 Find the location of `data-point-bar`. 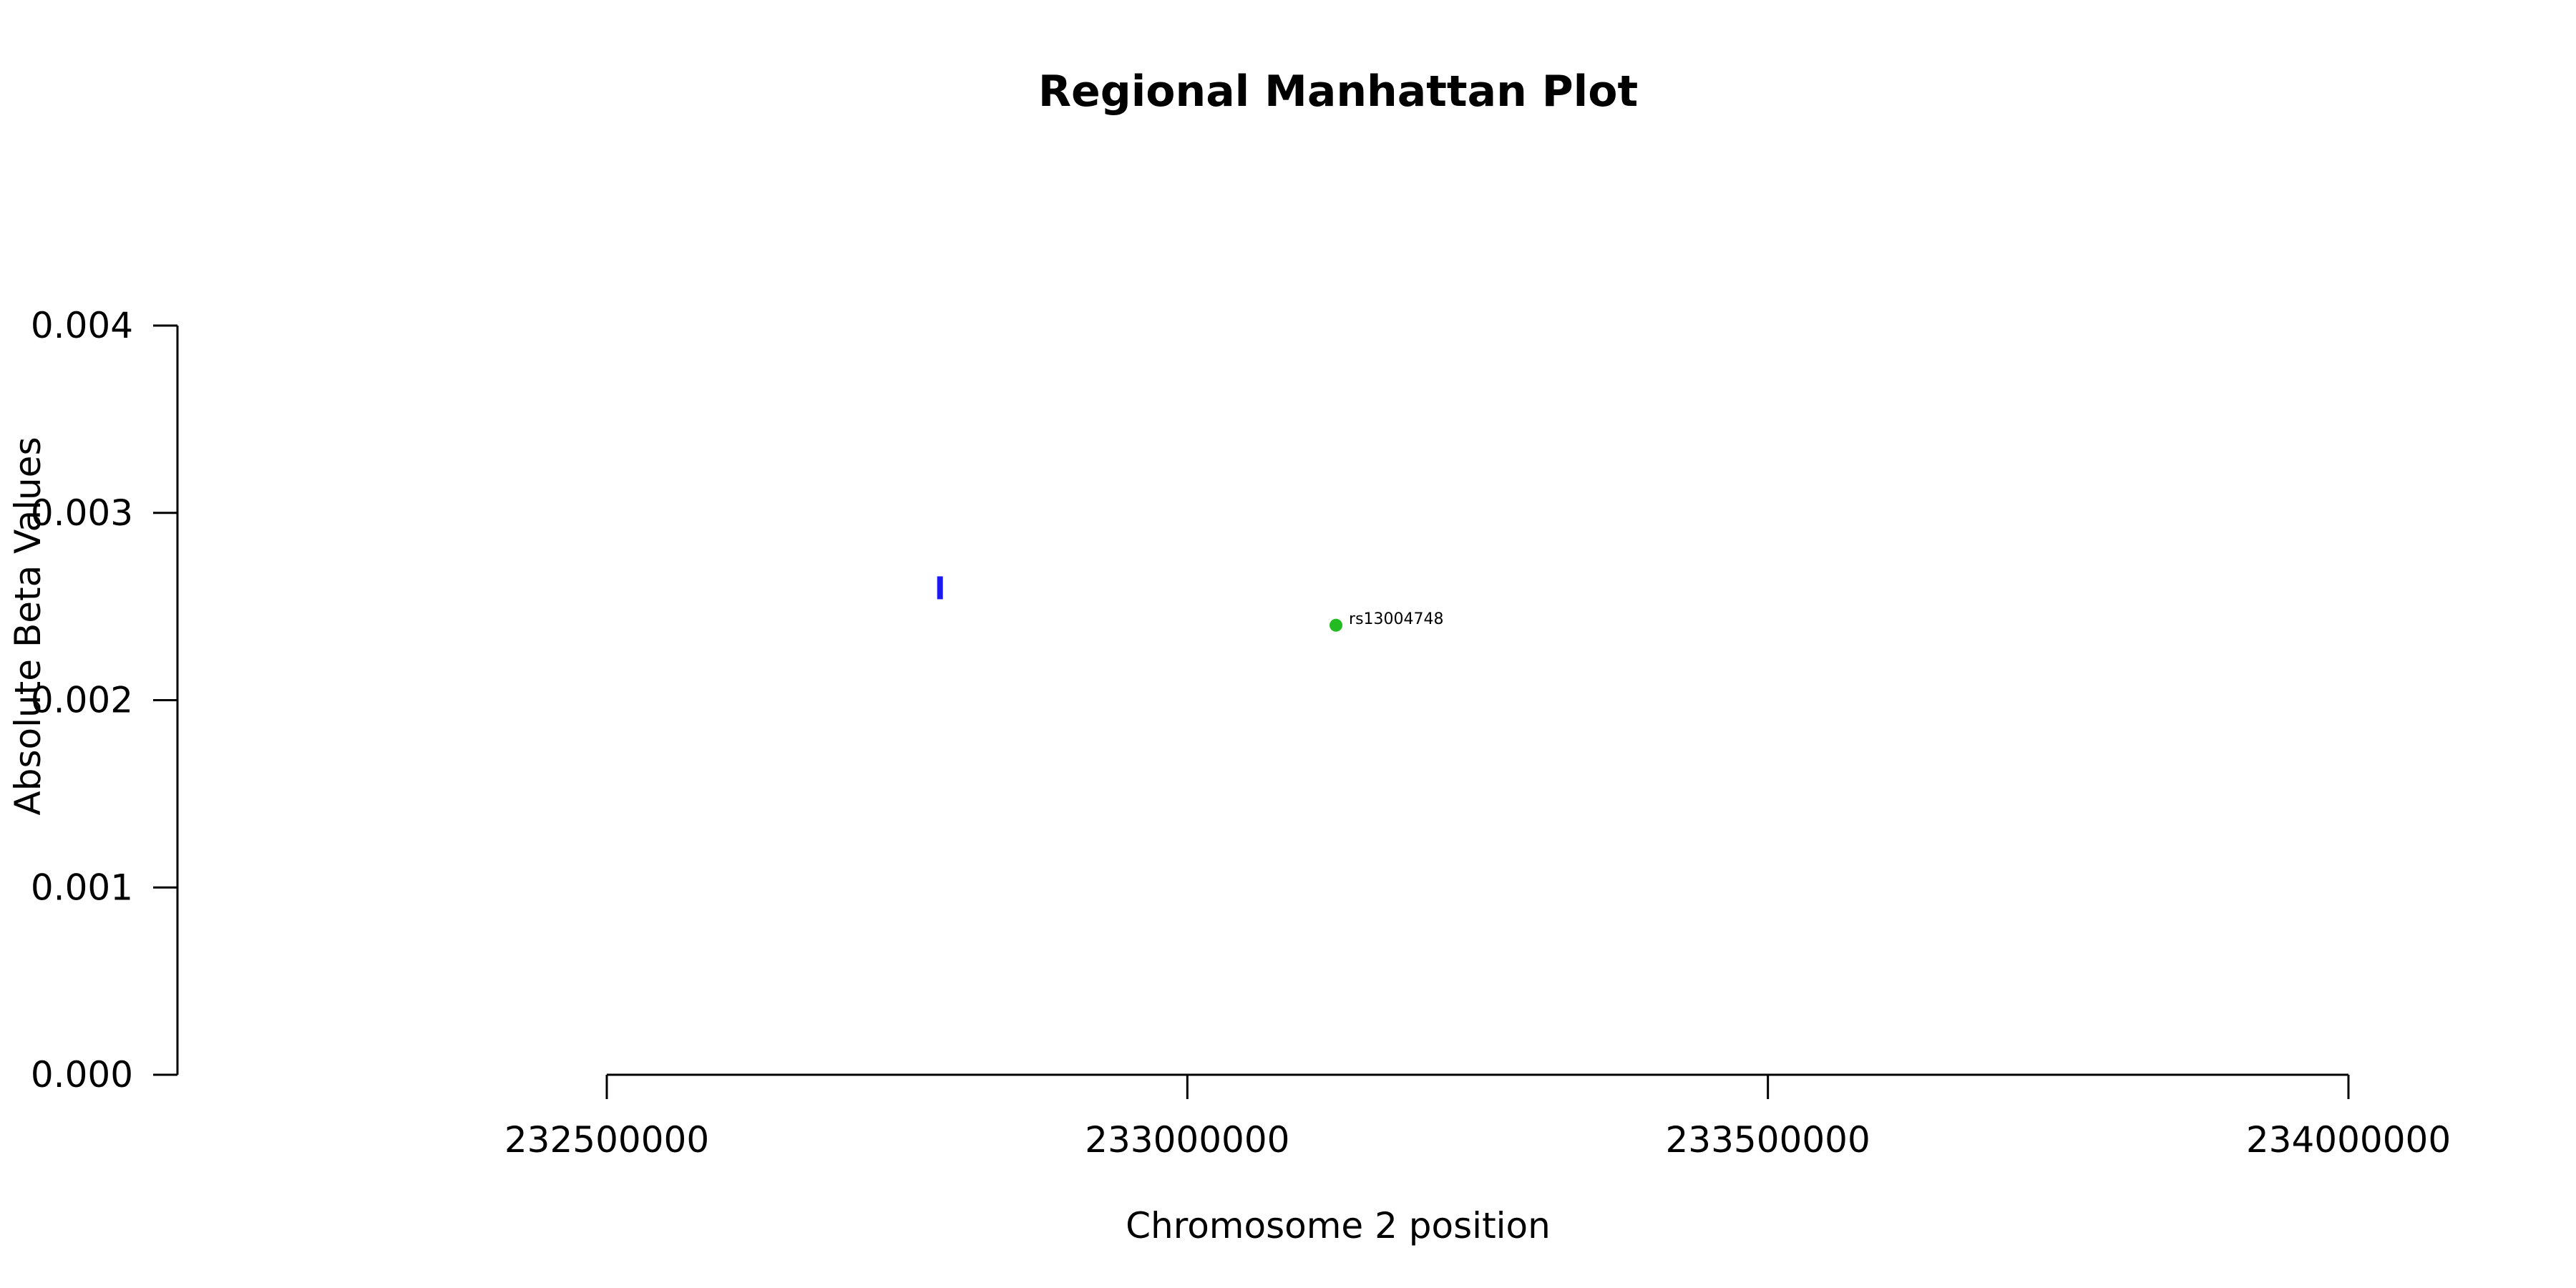

data-point-bar is located at coordinates (940, 588).